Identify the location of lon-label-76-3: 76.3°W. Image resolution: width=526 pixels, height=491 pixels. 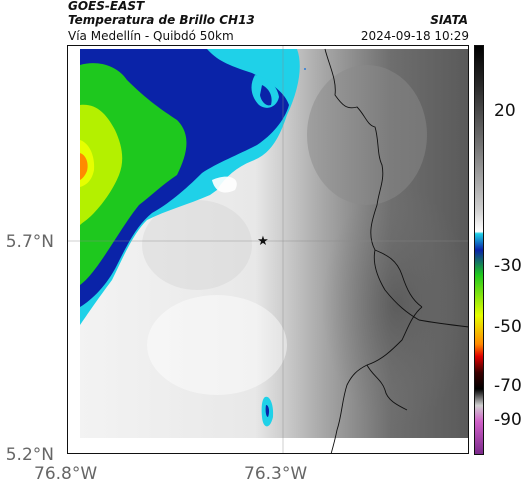
(276, 474).